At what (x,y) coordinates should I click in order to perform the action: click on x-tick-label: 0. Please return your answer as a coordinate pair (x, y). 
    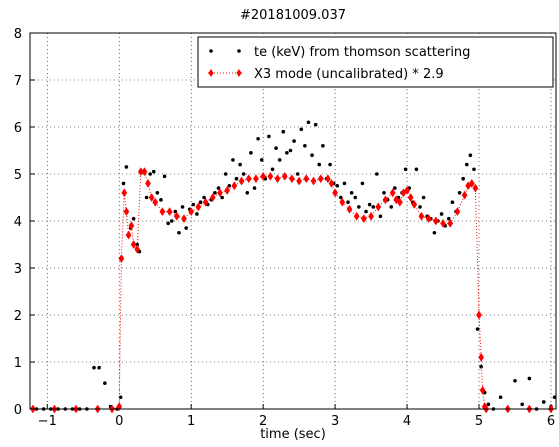
    Looking at the image, I should click on (119, 421).